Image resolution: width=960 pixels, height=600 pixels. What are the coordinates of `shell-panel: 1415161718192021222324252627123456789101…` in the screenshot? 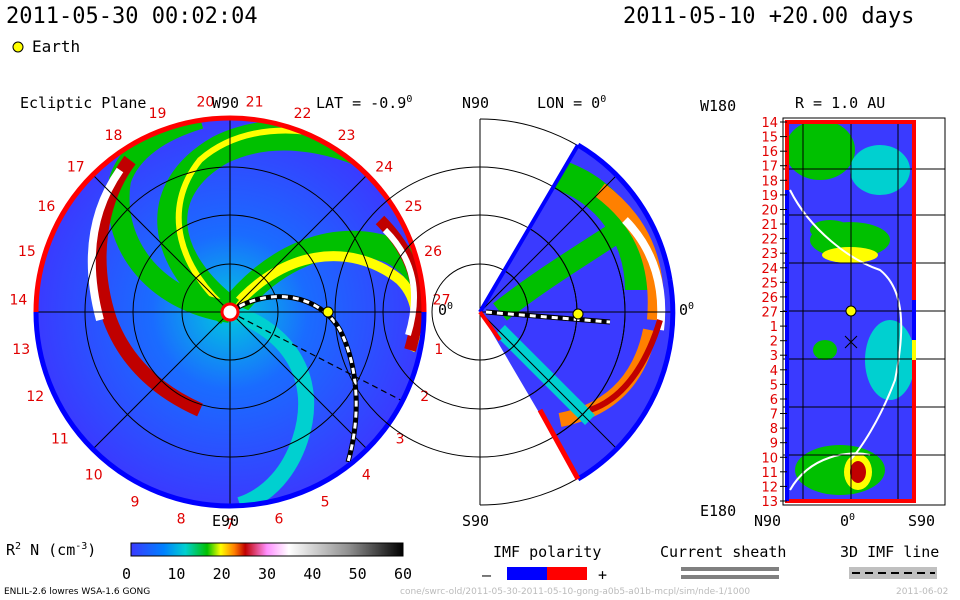 It's located at (853, 313).